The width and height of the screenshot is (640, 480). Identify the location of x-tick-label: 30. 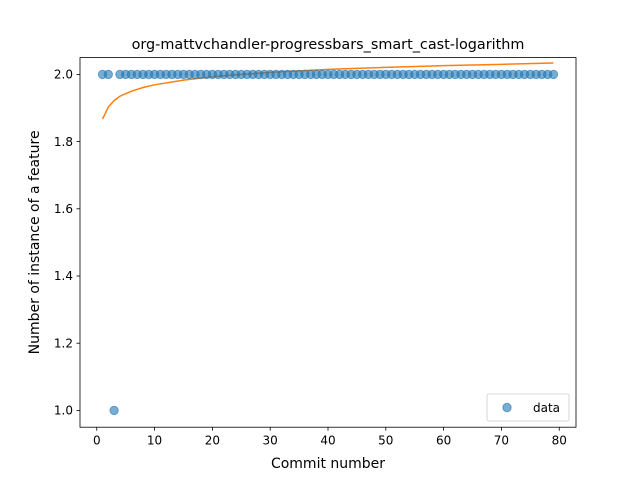
(270, 441).